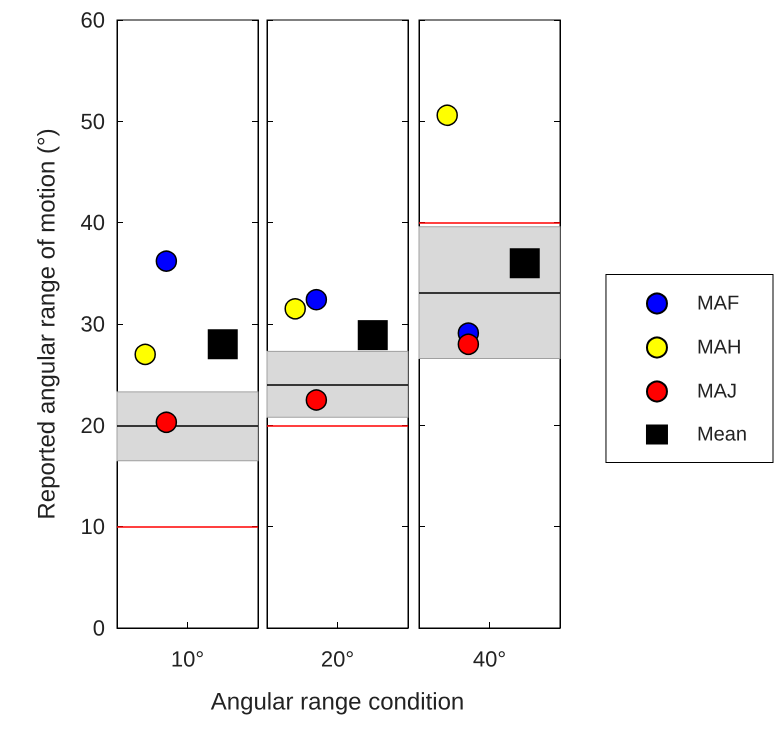  I want to click on x-axis-title: Angular range condition, so click(337, 702).